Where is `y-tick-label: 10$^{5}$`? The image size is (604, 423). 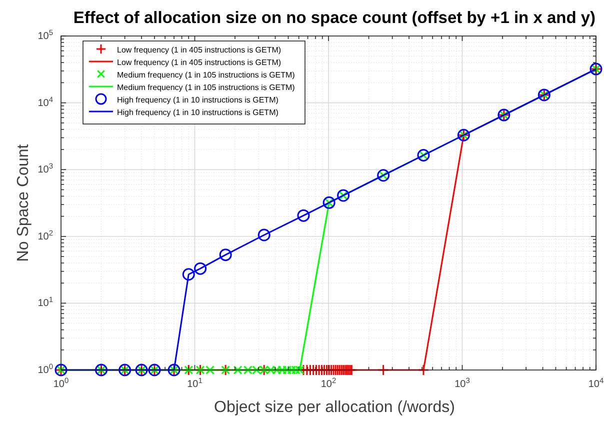
y-tick-label: 10$^{5}$ is located at coordinates (45, 35).